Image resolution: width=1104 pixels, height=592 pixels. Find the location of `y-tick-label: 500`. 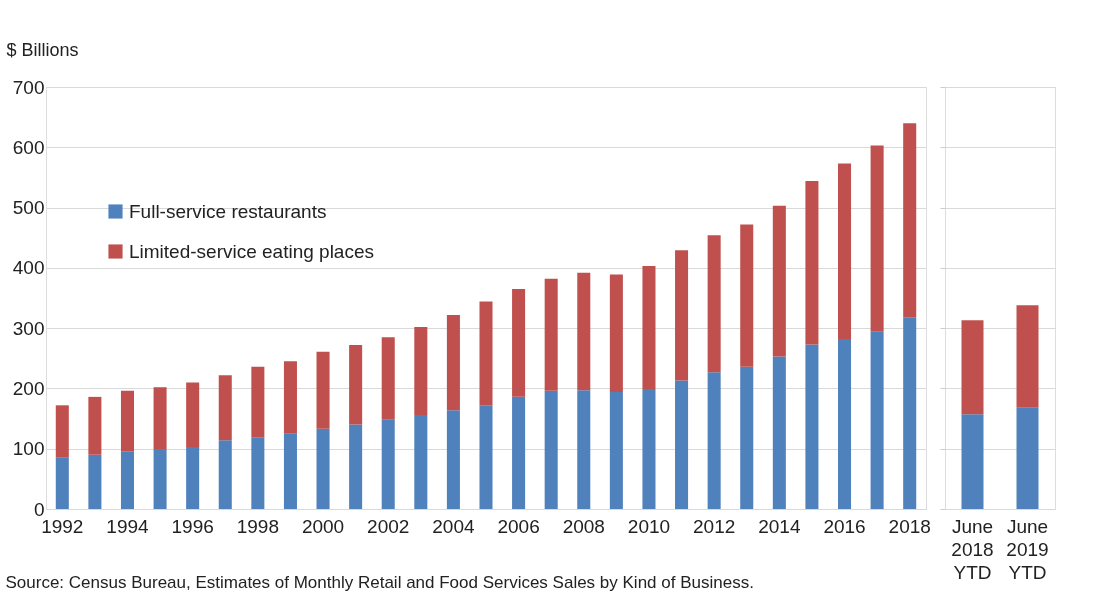

y-tick-label: 500 is located at coordinates (28, 208).